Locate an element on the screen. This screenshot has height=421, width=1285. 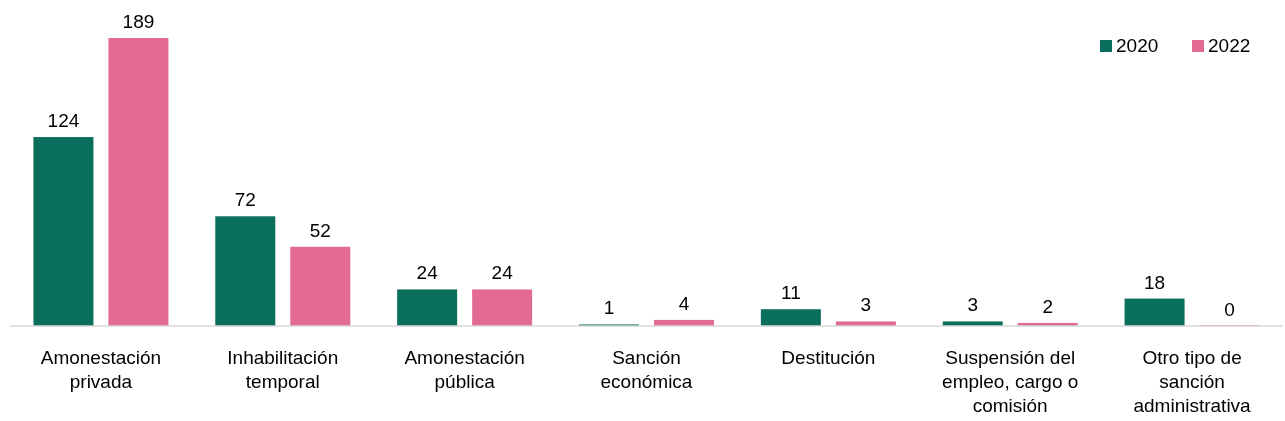
x-tick-label: Amonestación privada is located at coordinates (101, 369).